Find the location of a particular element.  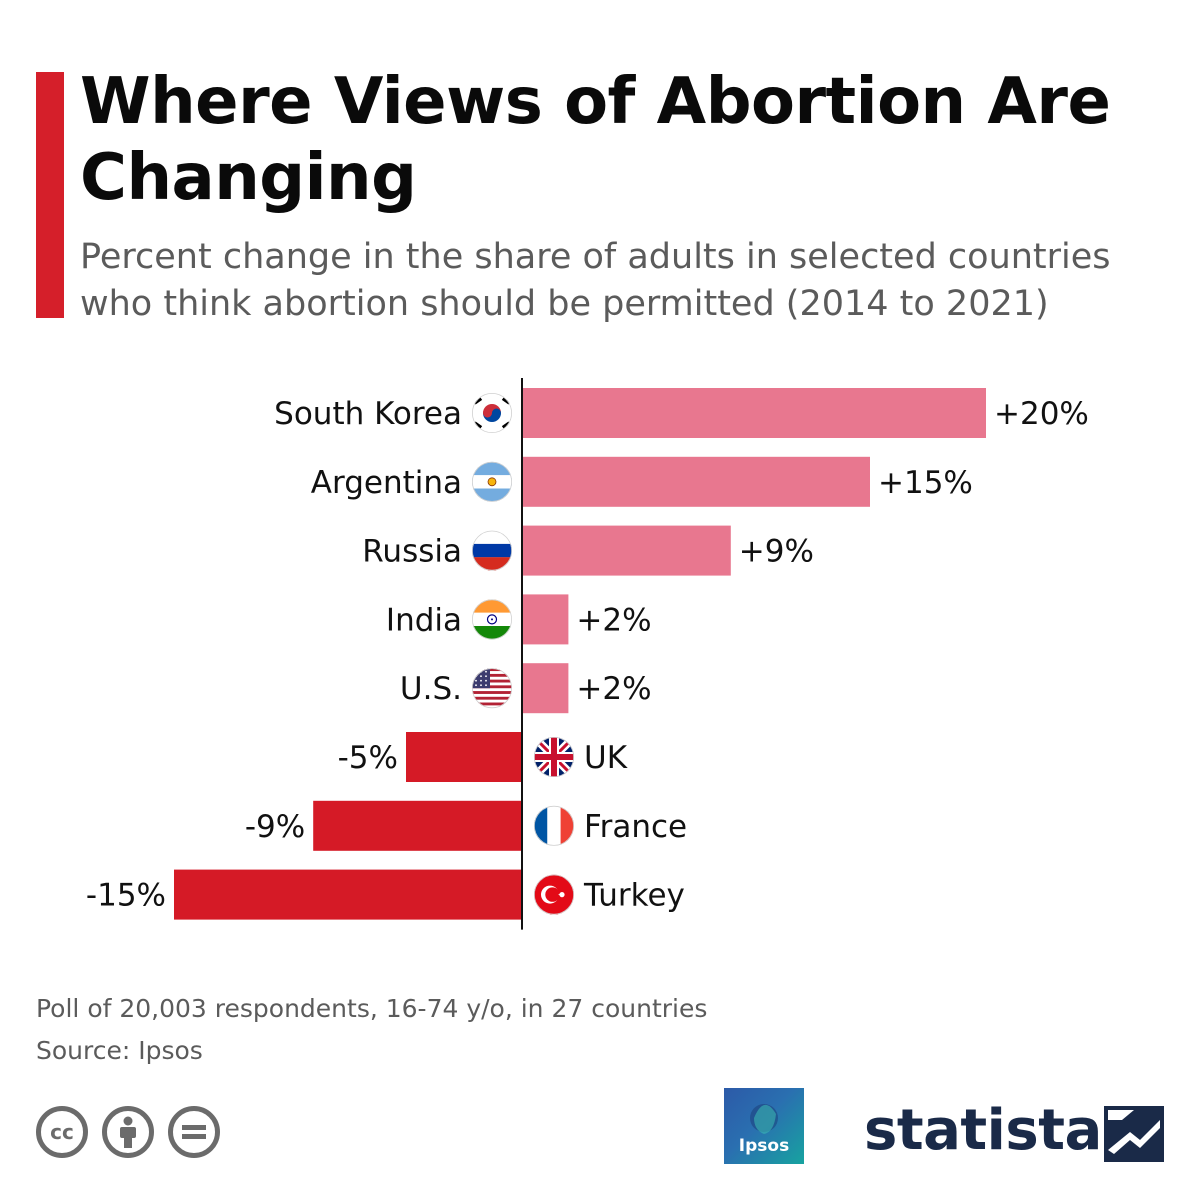

value-label: -15% is located at coordinates (126, 896).